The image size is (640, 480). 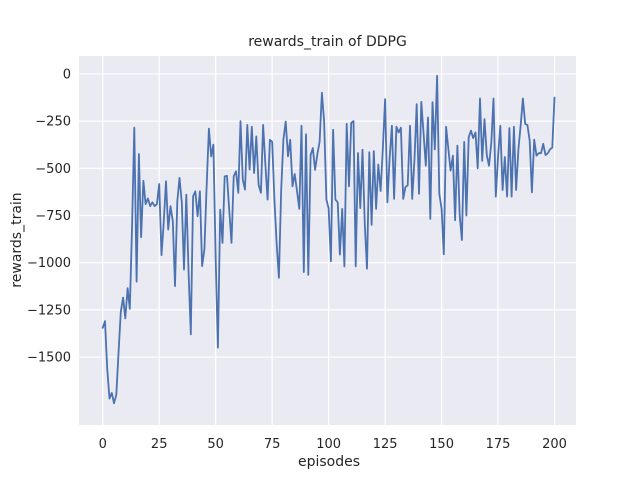 What do you see at coordinates (17, 239) in the screenshot?
I see `y-axis-label: rewards_train` at bounding box center [17, 239].